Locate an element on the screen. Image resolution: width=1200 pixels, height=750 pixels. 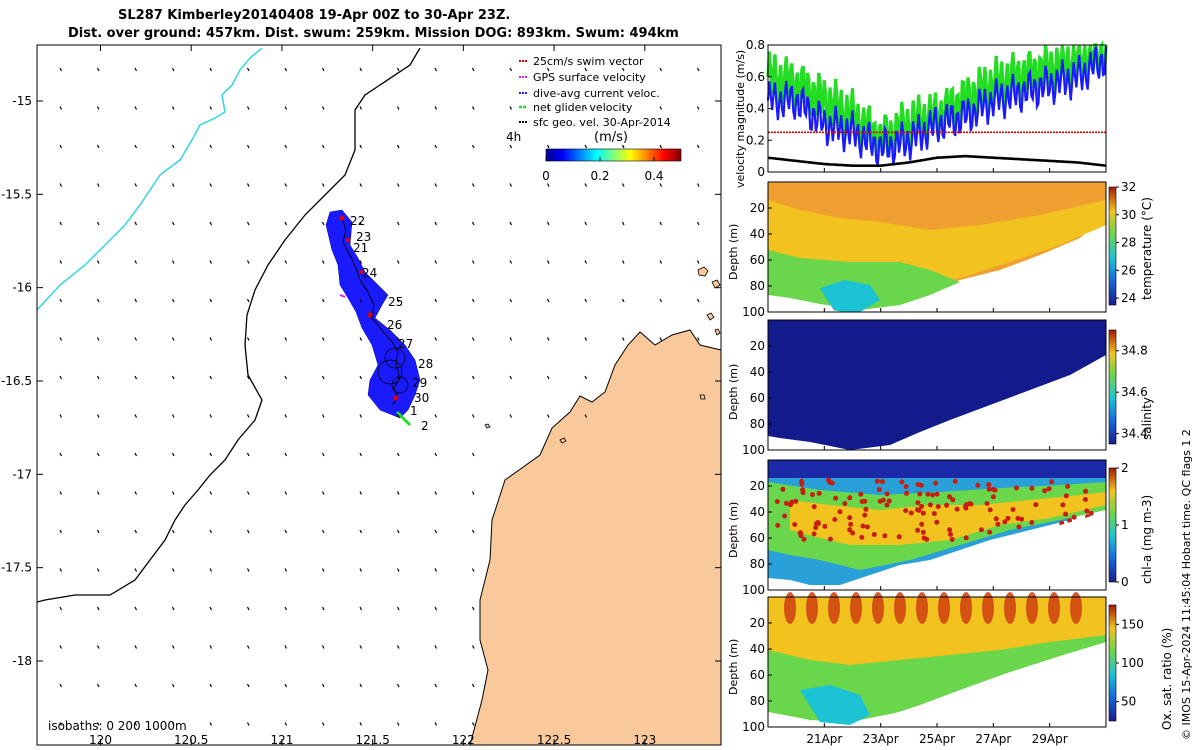
temperature-panel is located at coordinates (937, 247).